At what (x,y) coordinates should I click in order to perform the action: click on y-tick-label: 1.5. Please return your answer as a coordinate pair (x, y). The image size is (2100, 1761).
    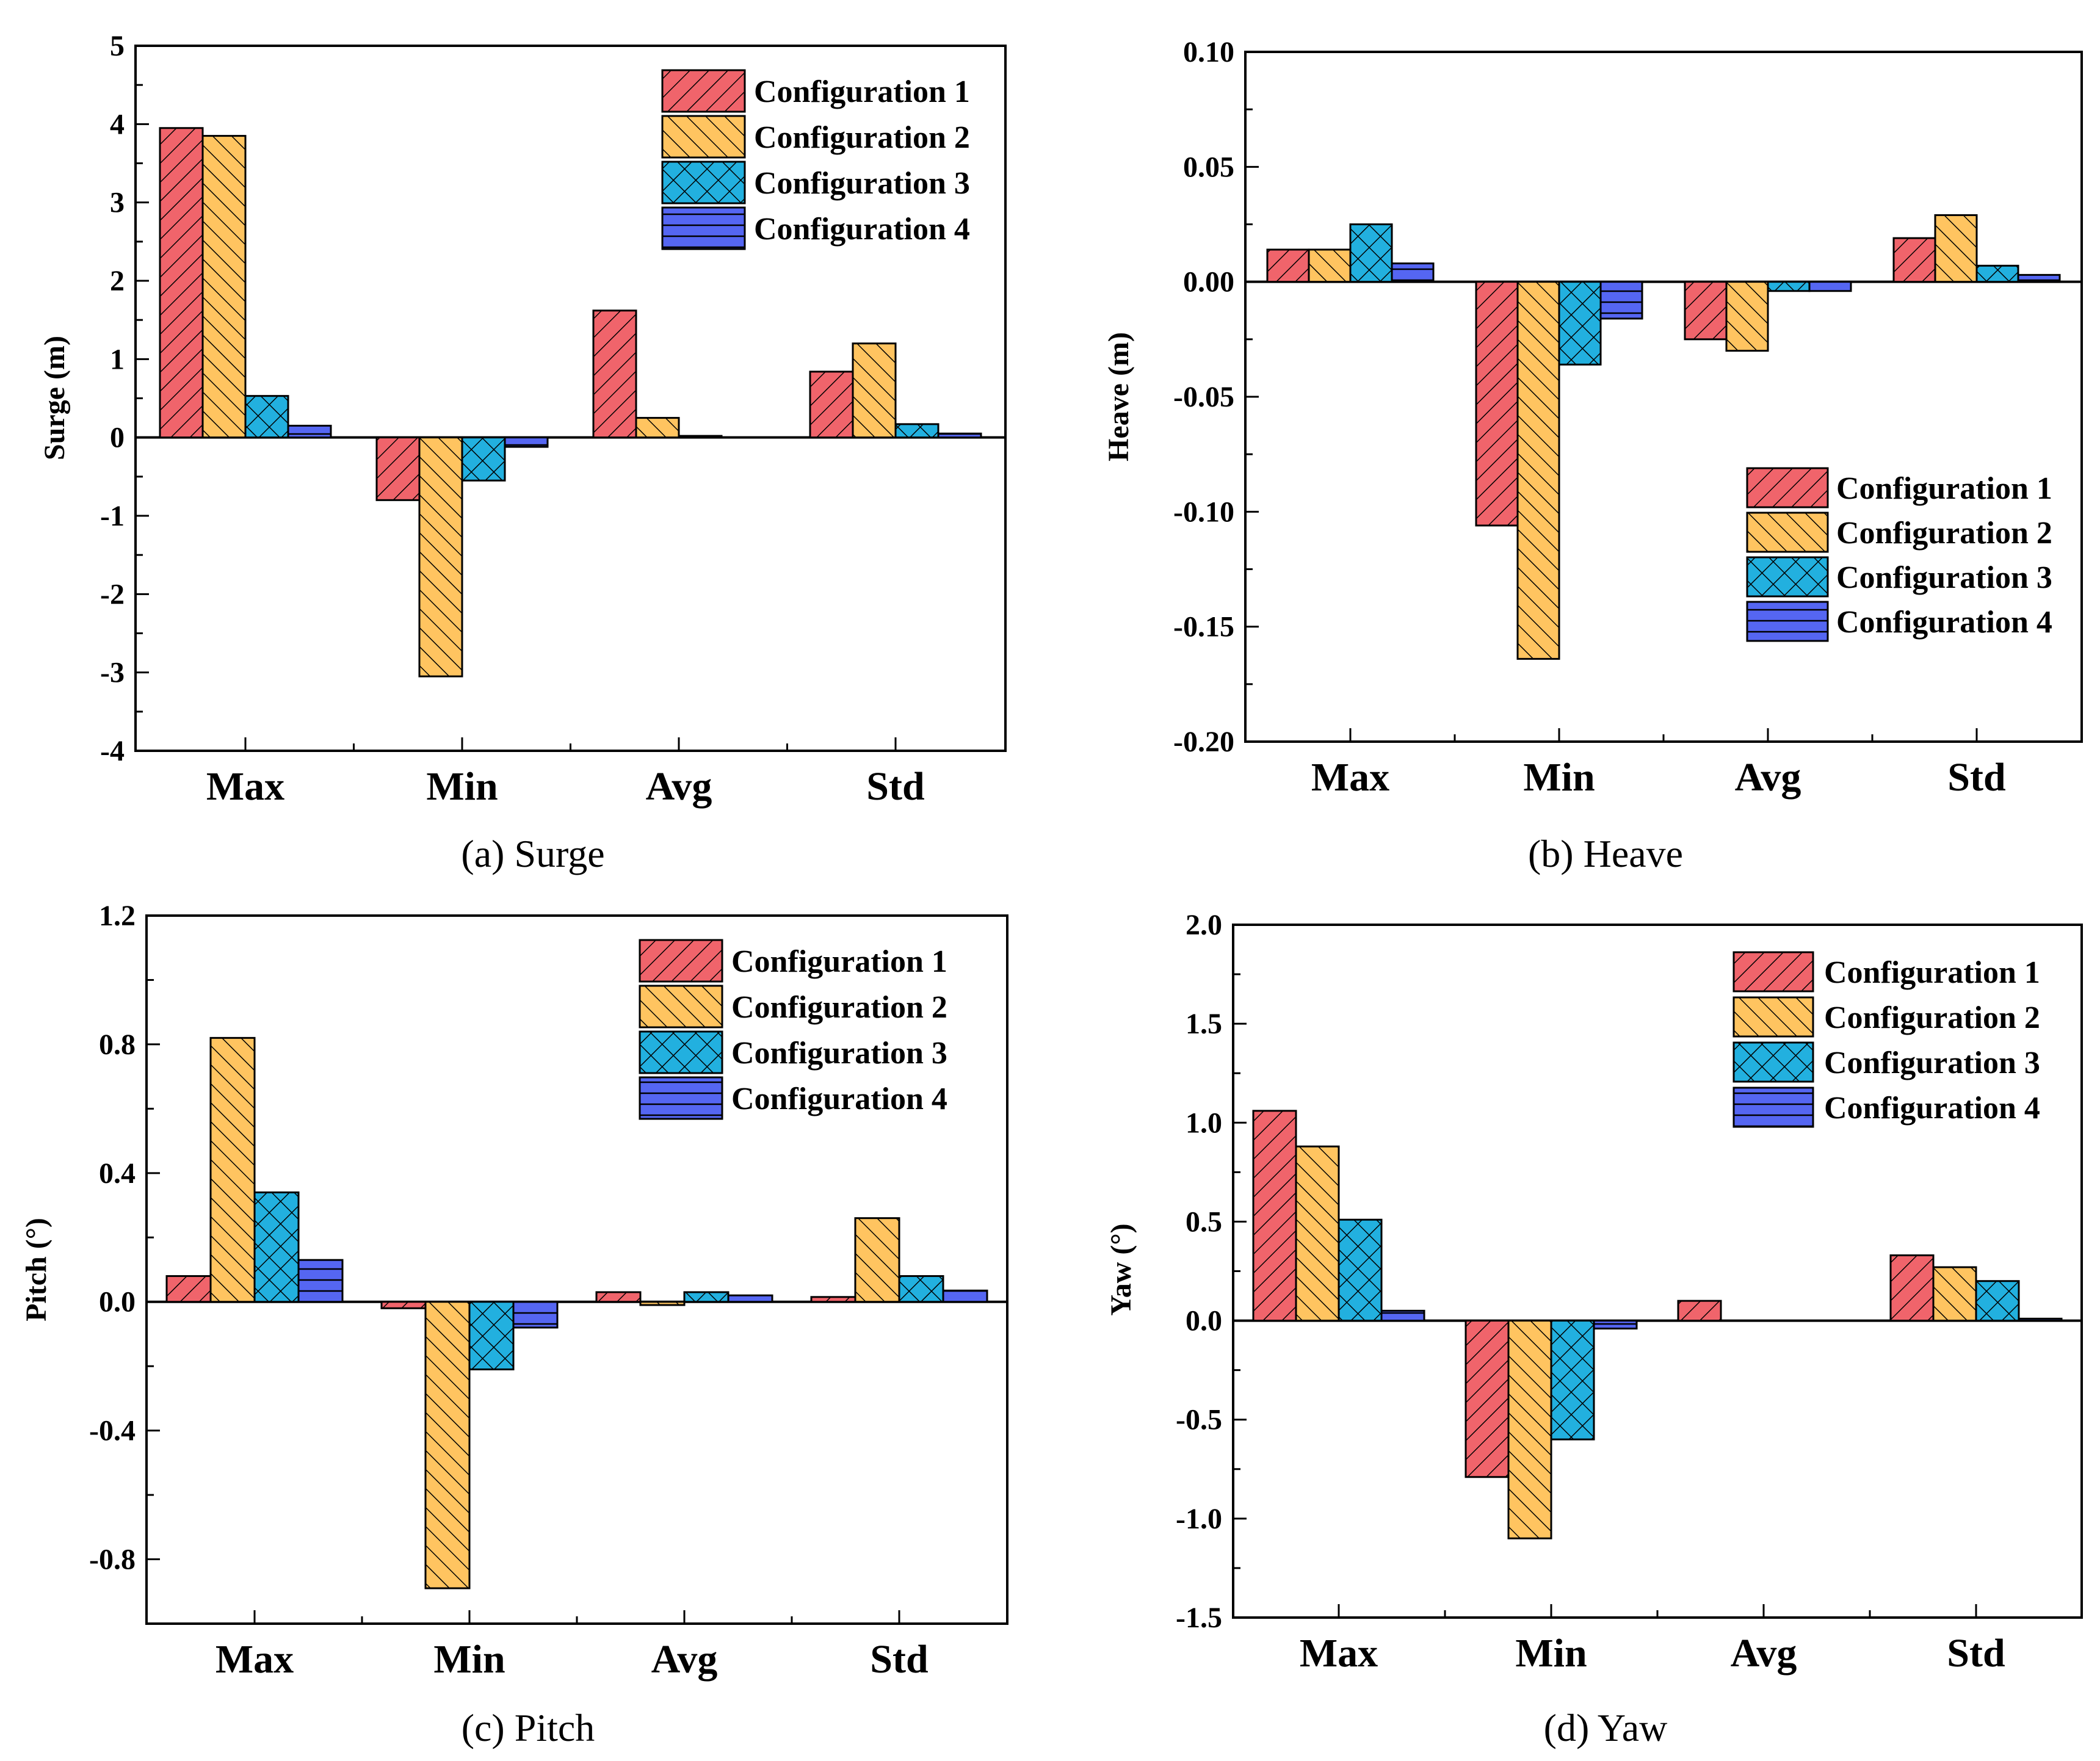
    Looking at the image, I should click on (1204, 1024).